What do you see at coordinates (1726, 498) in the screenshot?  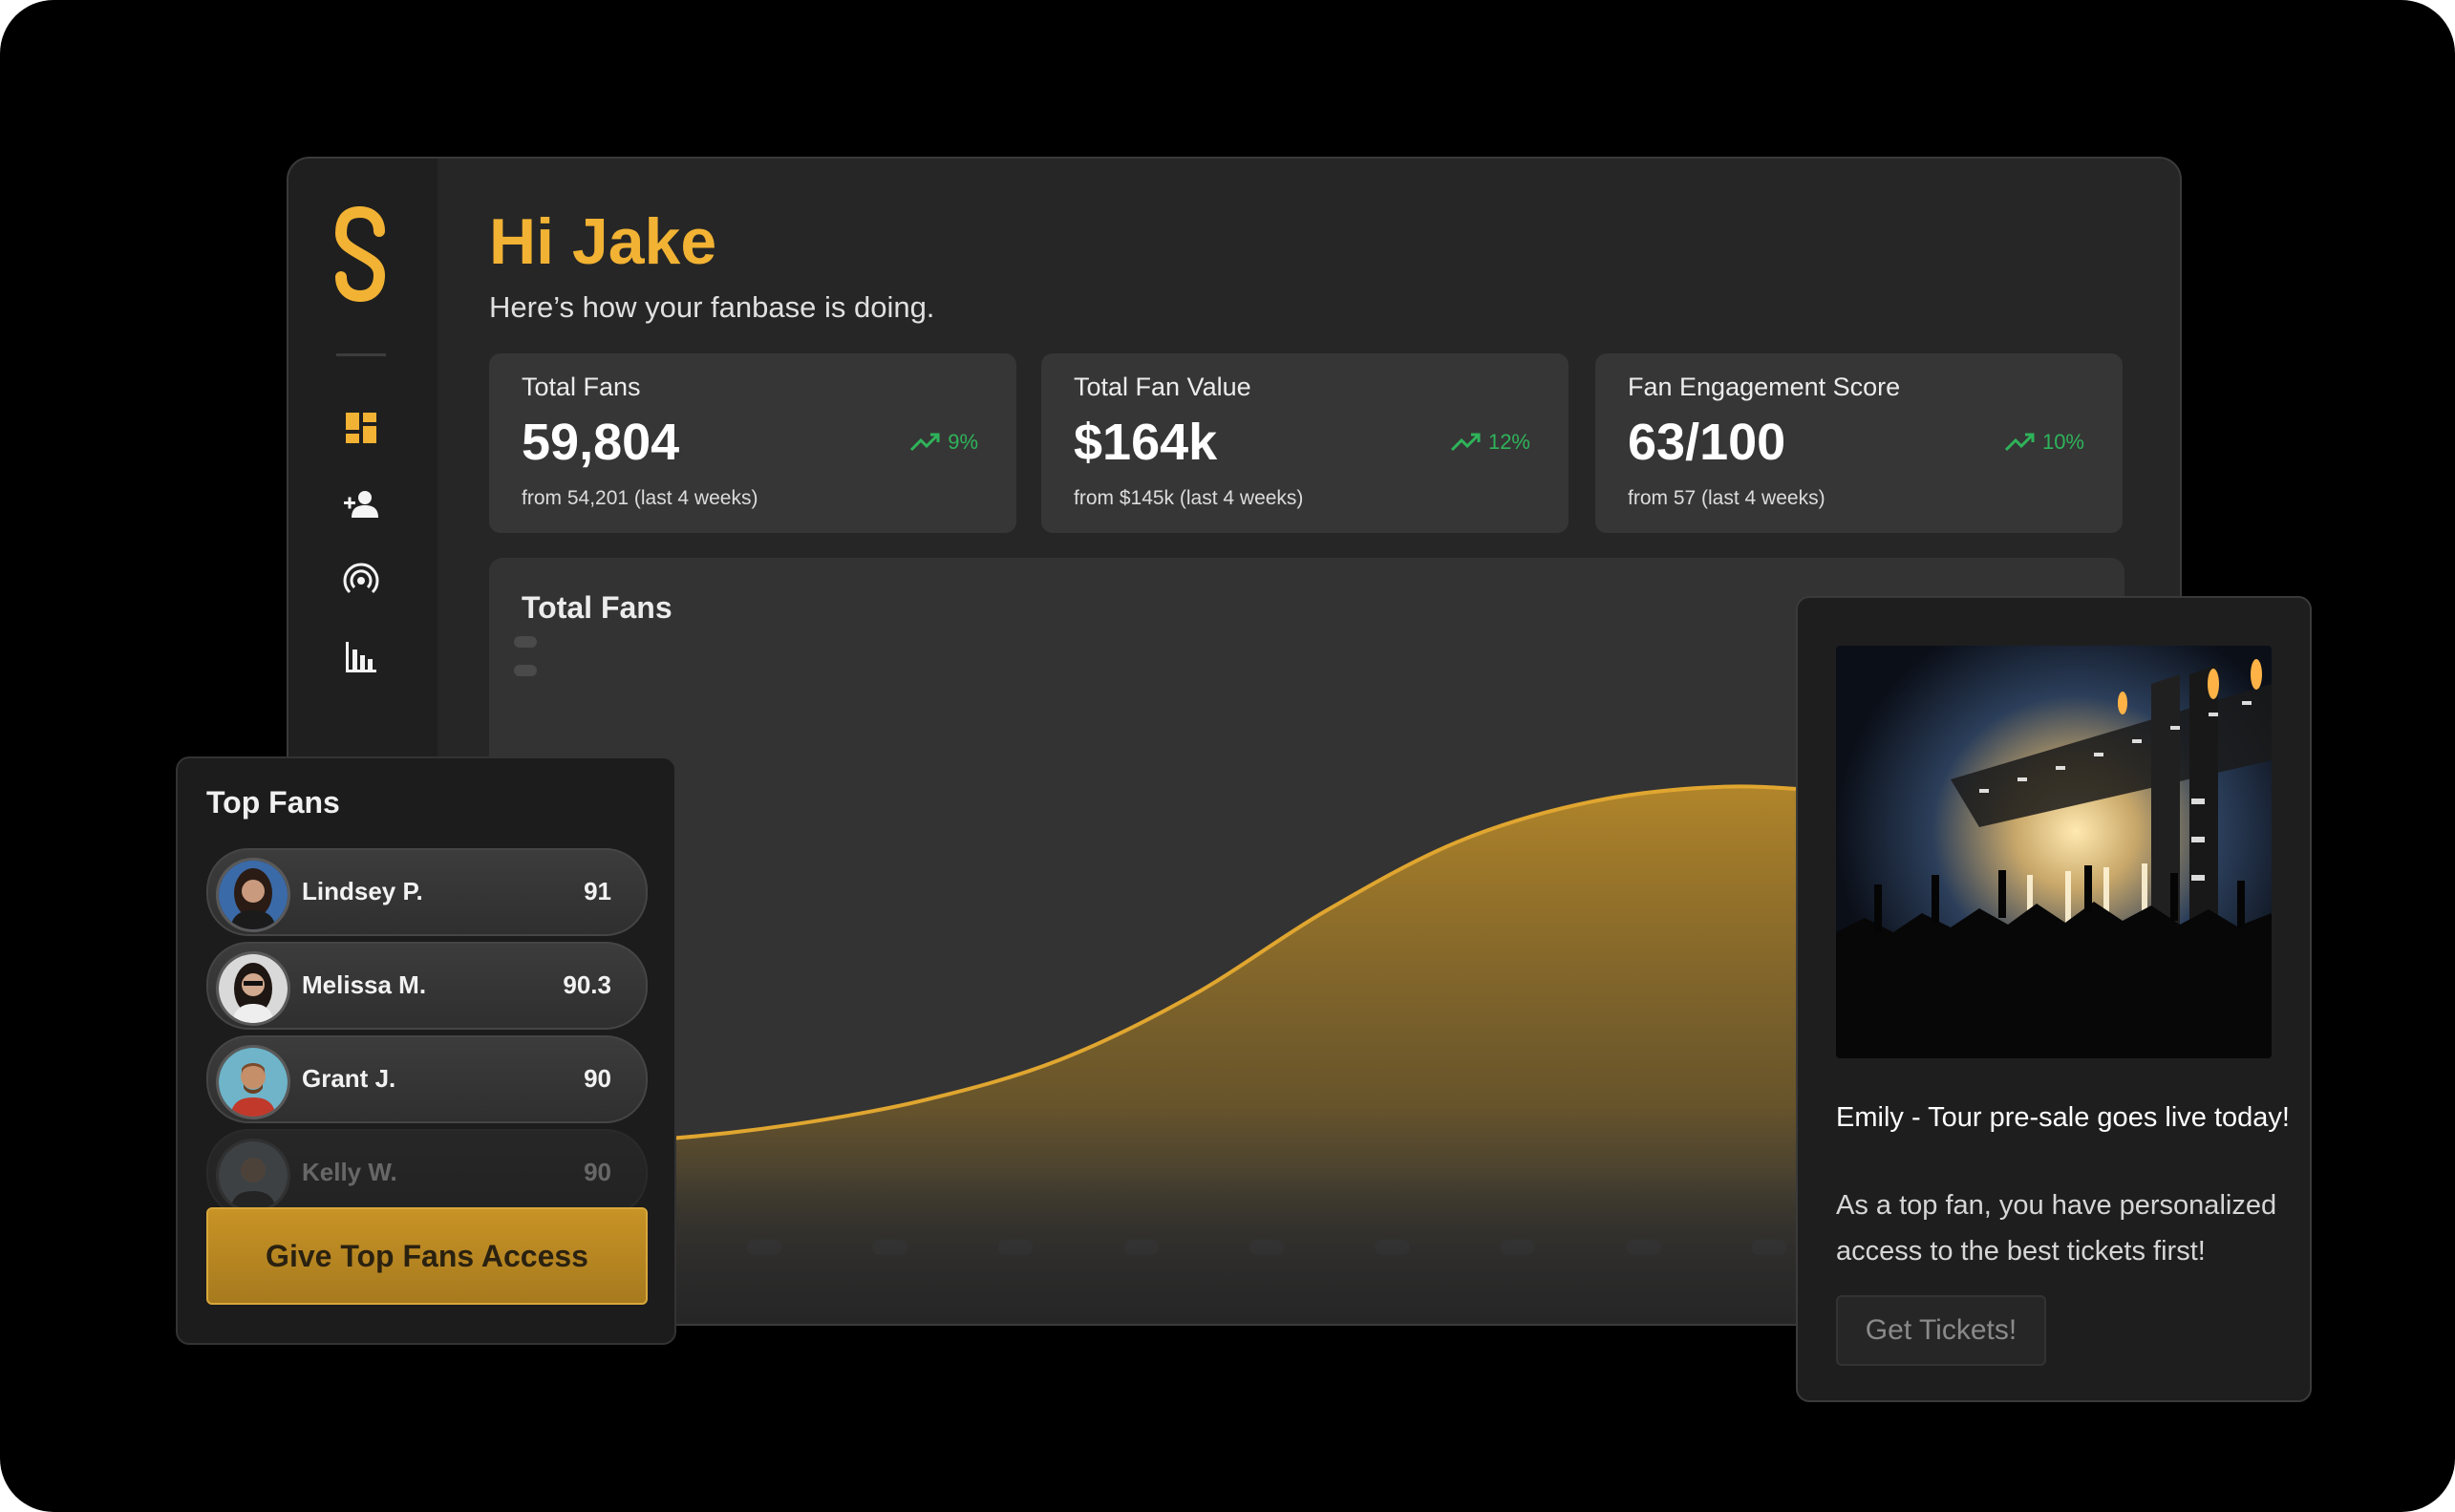 I see `stat-from: from 57 (last 4 weeks)` at bounding box center [1726, 498].